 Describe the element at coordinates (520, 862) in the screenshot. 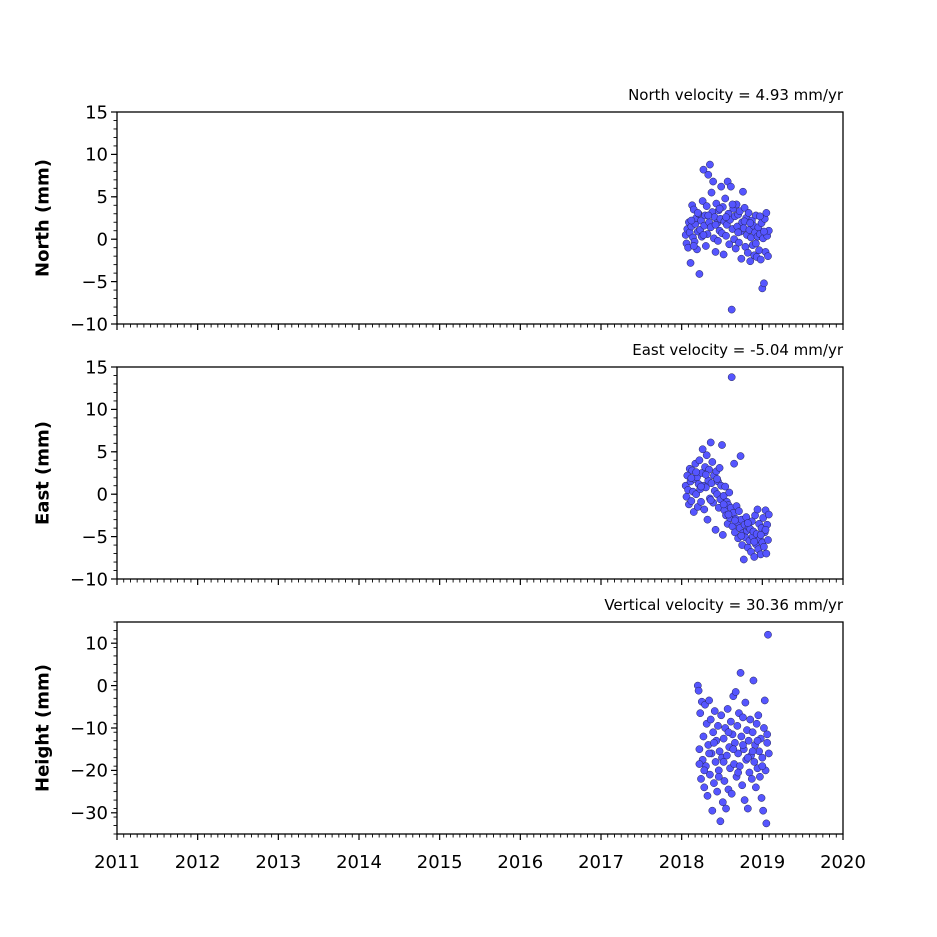

I see `x-tick-label: 2016` at that location.